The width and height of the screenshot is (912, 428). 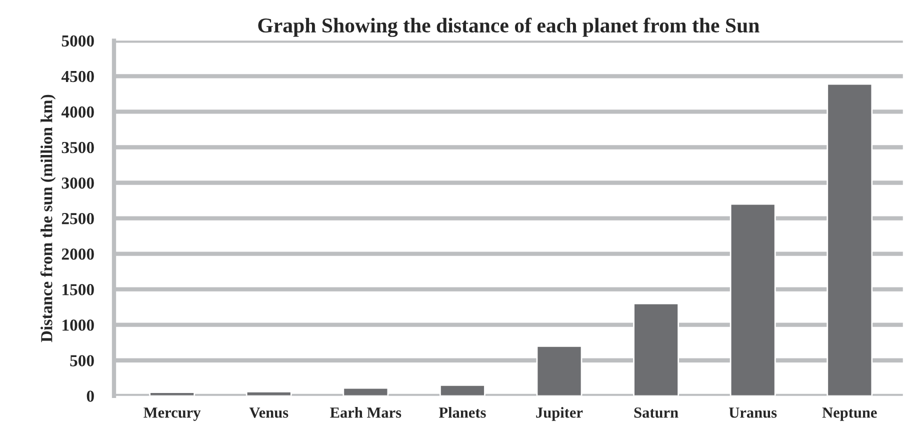 What do you see at coordinates (78, 290) in the screenshot?
I see `y-tick-label: 1500` at bounding box center [78, 290].